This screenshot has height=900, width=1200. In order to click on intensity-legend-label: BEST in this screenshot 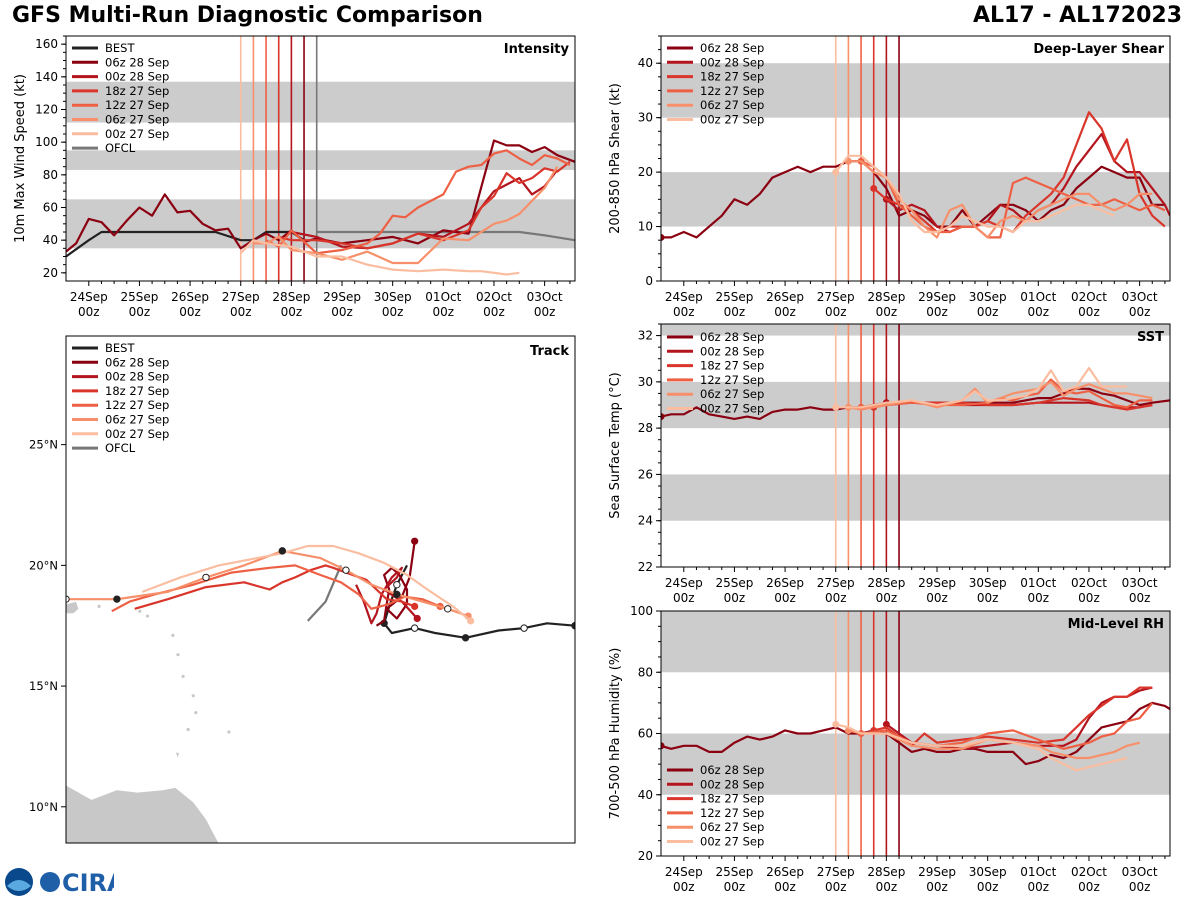, I will do `click(120, 48)`.